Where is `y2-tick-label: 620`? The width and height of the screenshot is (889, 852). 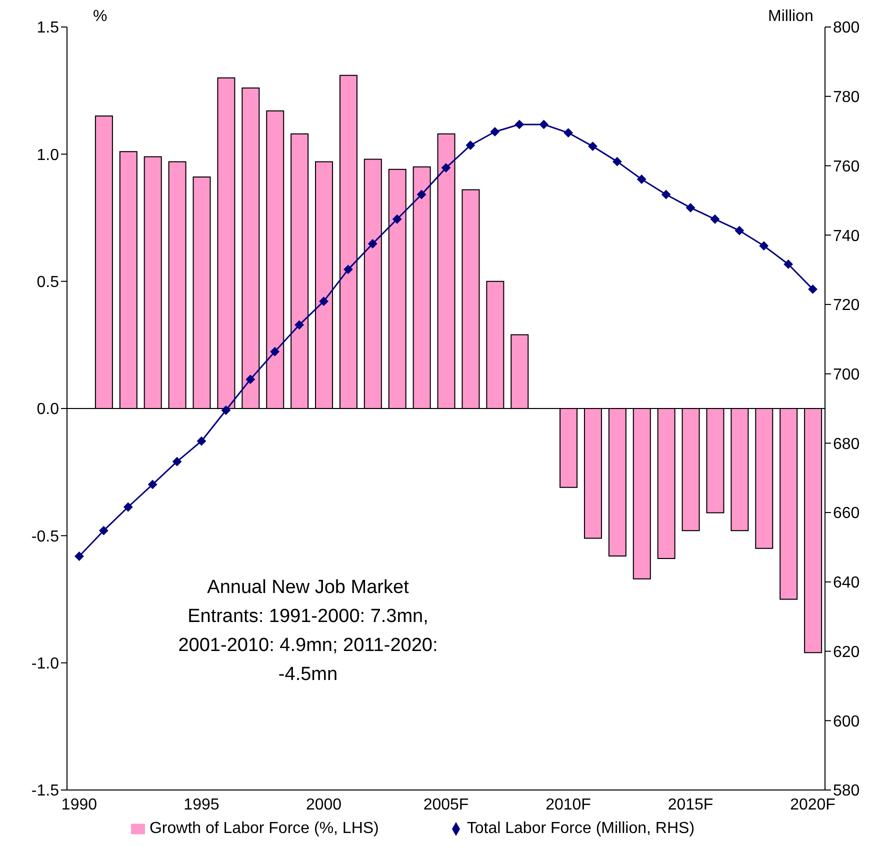 y2-tick-label: 620 is located at coordinates (846, 652).